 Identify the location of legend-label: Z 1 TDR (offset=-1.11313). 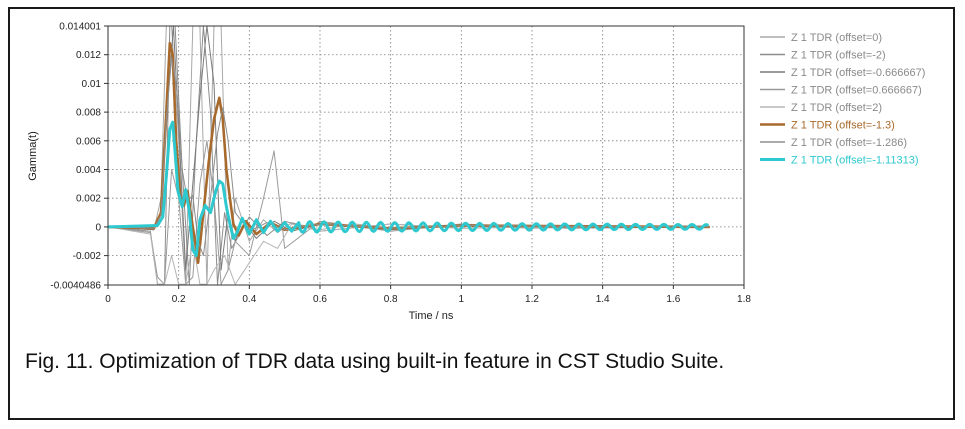
(854, 161).